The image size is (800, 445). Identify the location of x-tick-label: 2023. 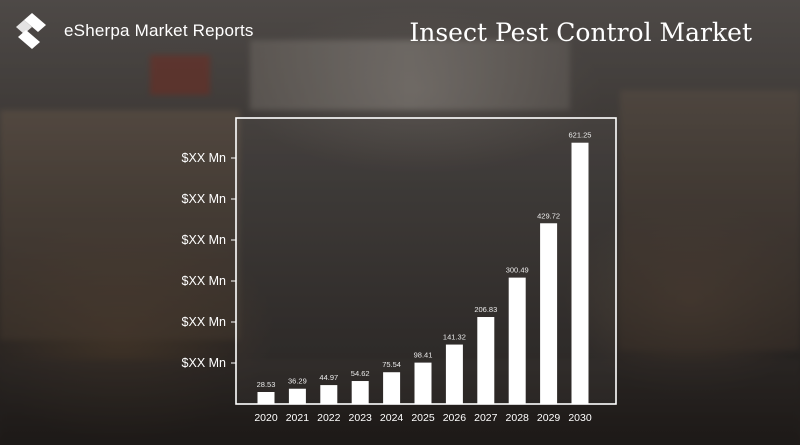
(361, 418).